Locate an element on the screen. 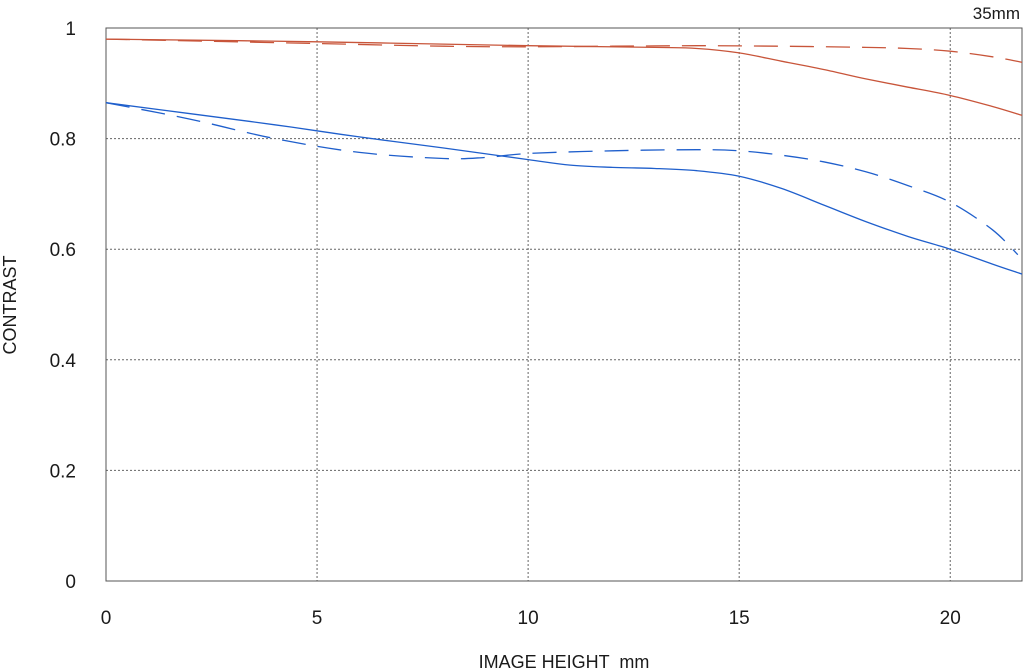 This screenshot has height=672, width=1024. x-tick-label: 20 is located at coordinates (950, 618).